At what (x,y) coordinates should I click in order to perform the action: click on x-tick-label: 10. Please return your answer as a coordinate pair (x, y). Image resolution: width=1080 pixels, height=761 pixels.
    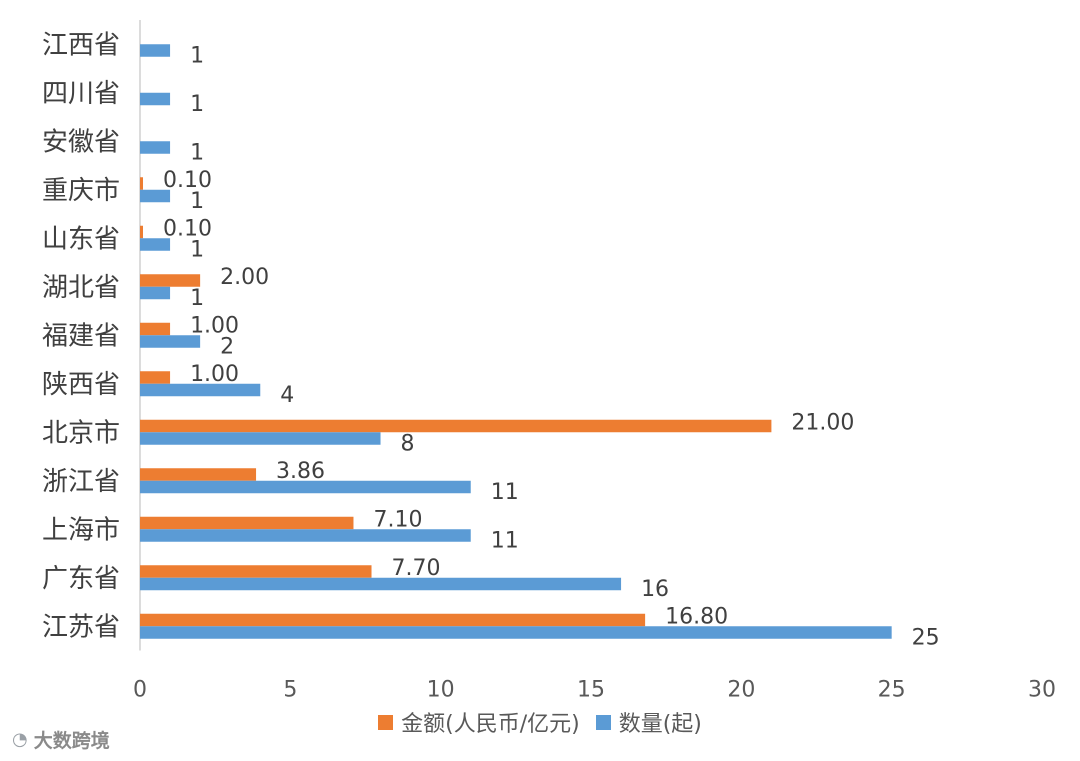
    Looking at the image, I should click on (441, 690).